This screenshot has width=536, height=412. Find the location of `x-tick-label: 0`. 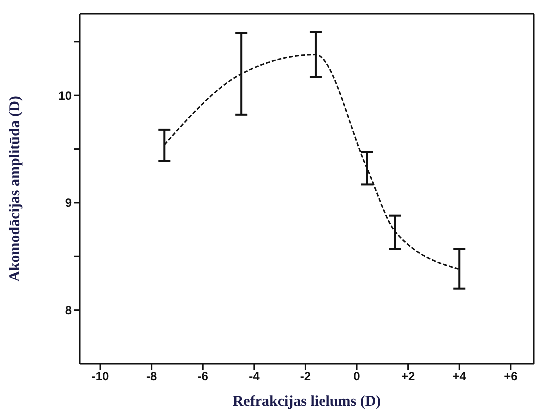

x-tick-label: 0 is located at coordinates (357, 377).